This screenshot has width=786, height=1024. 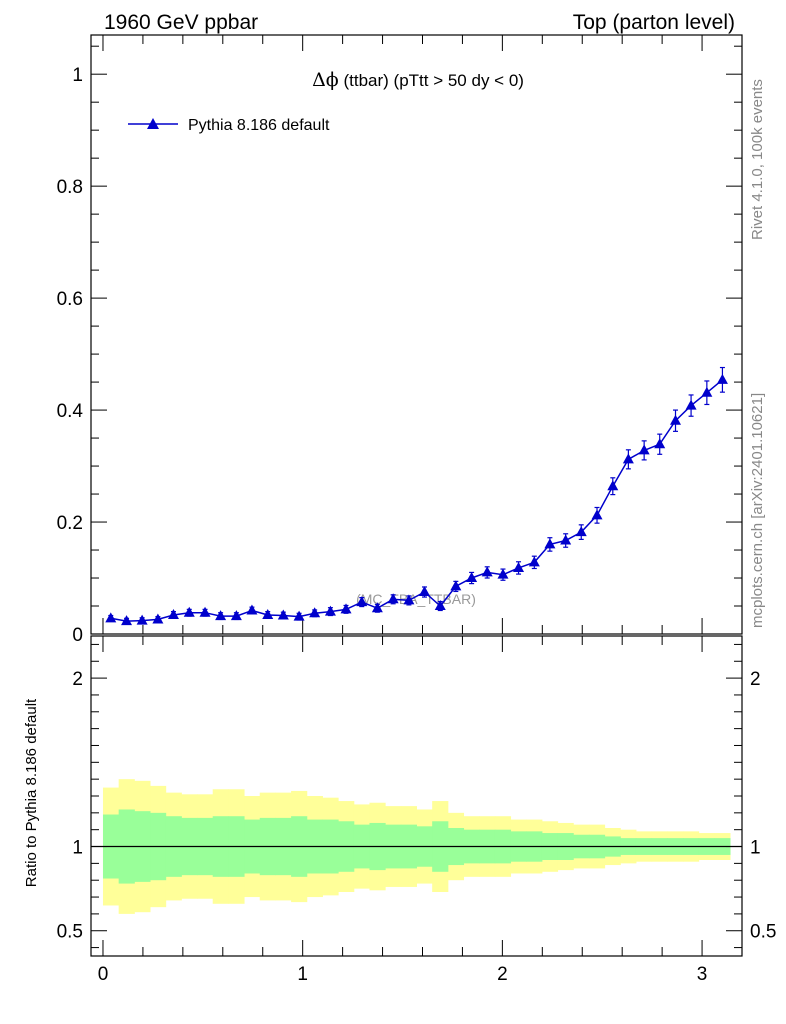 I want to click on rivet-version-label: Rivet 4.1.0, 100k events, so click(x=757, y=159).